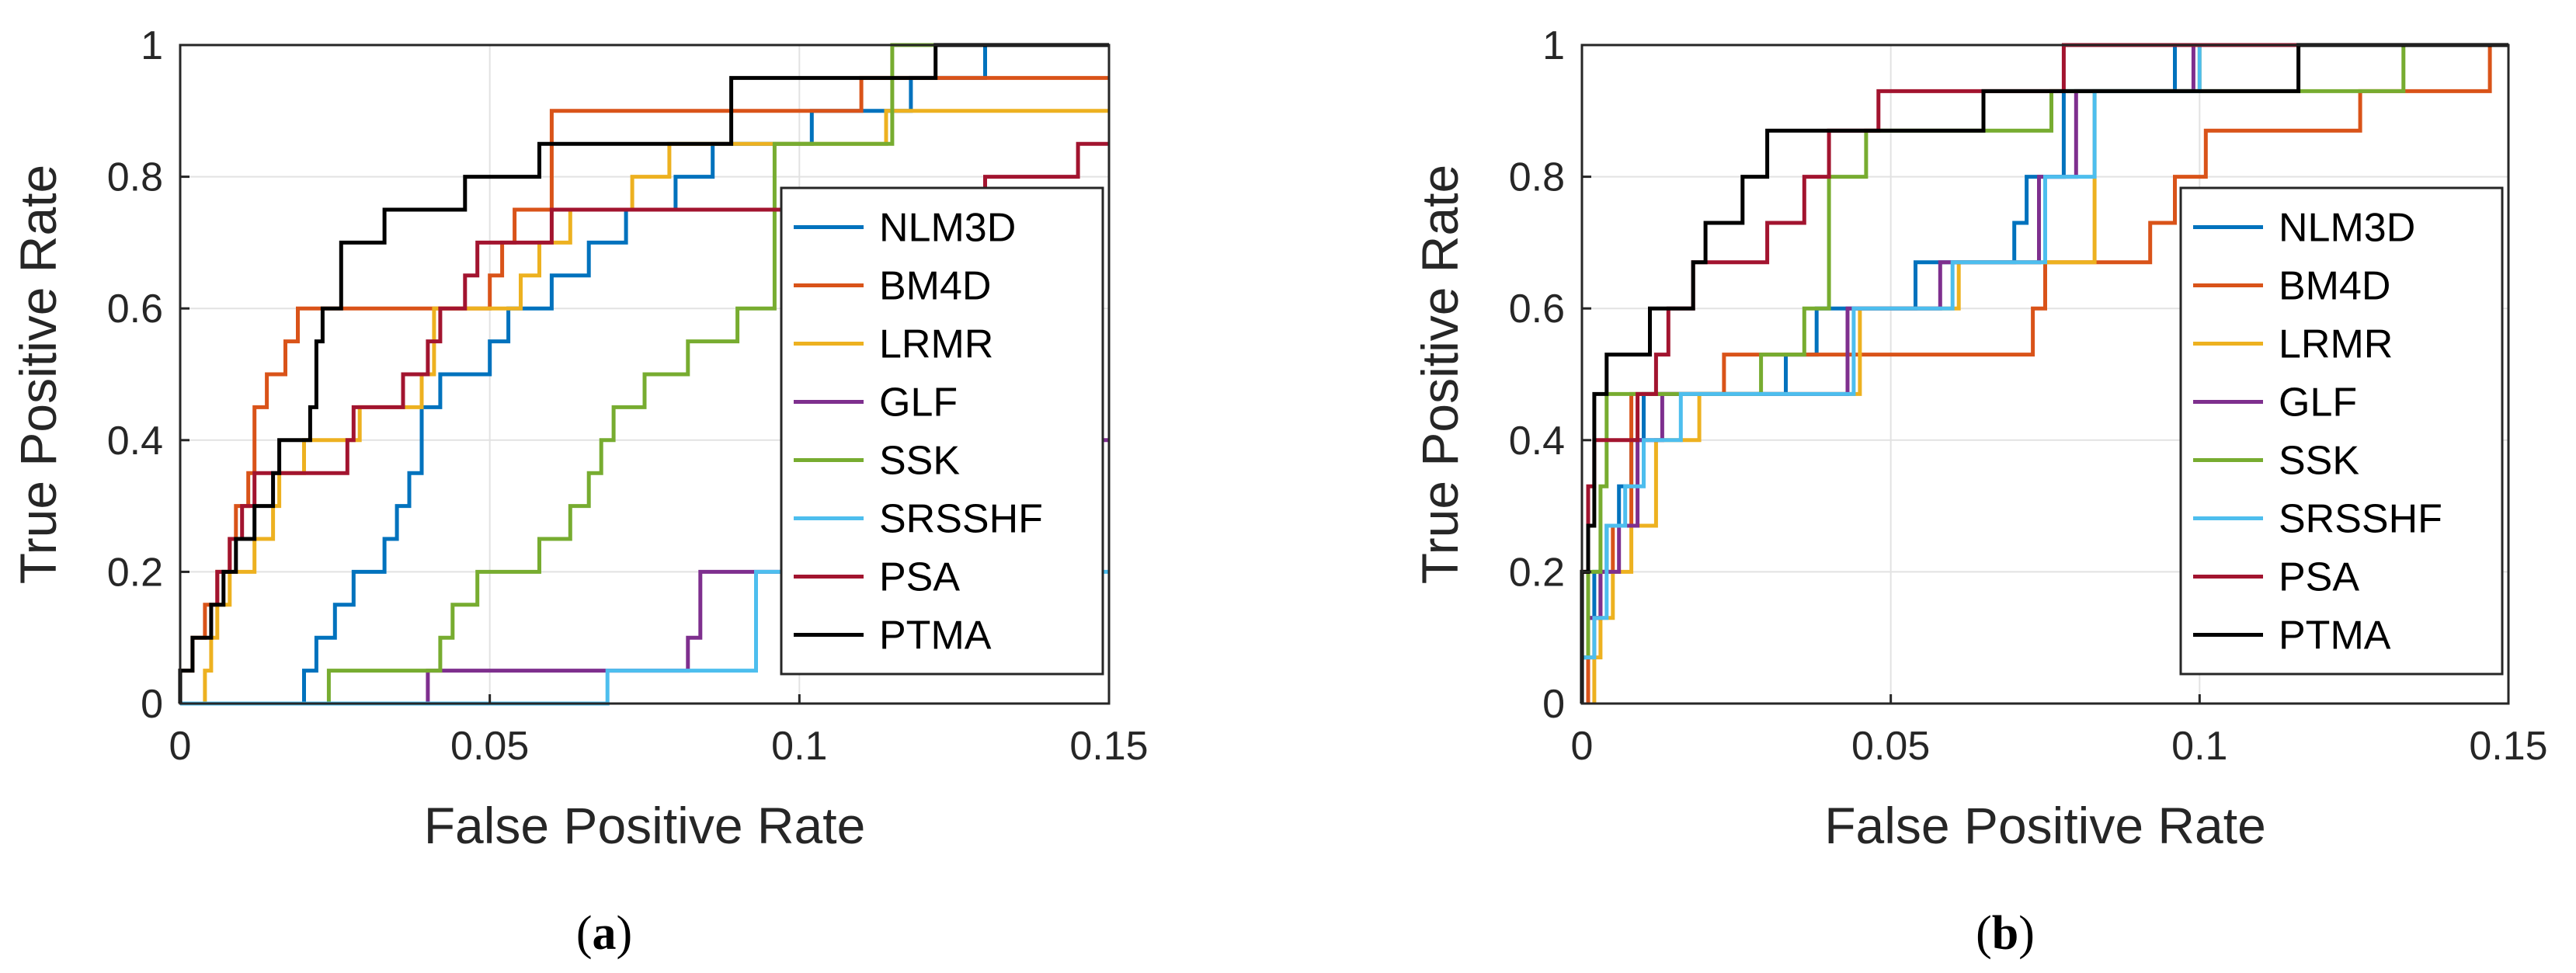 Image resolution: width=2576 pixels, height=973 pixels. What do you see at coordinates (604, 933) in the screenshot?
I see `panel-caption: (a)` at bounding box center [604, 933].